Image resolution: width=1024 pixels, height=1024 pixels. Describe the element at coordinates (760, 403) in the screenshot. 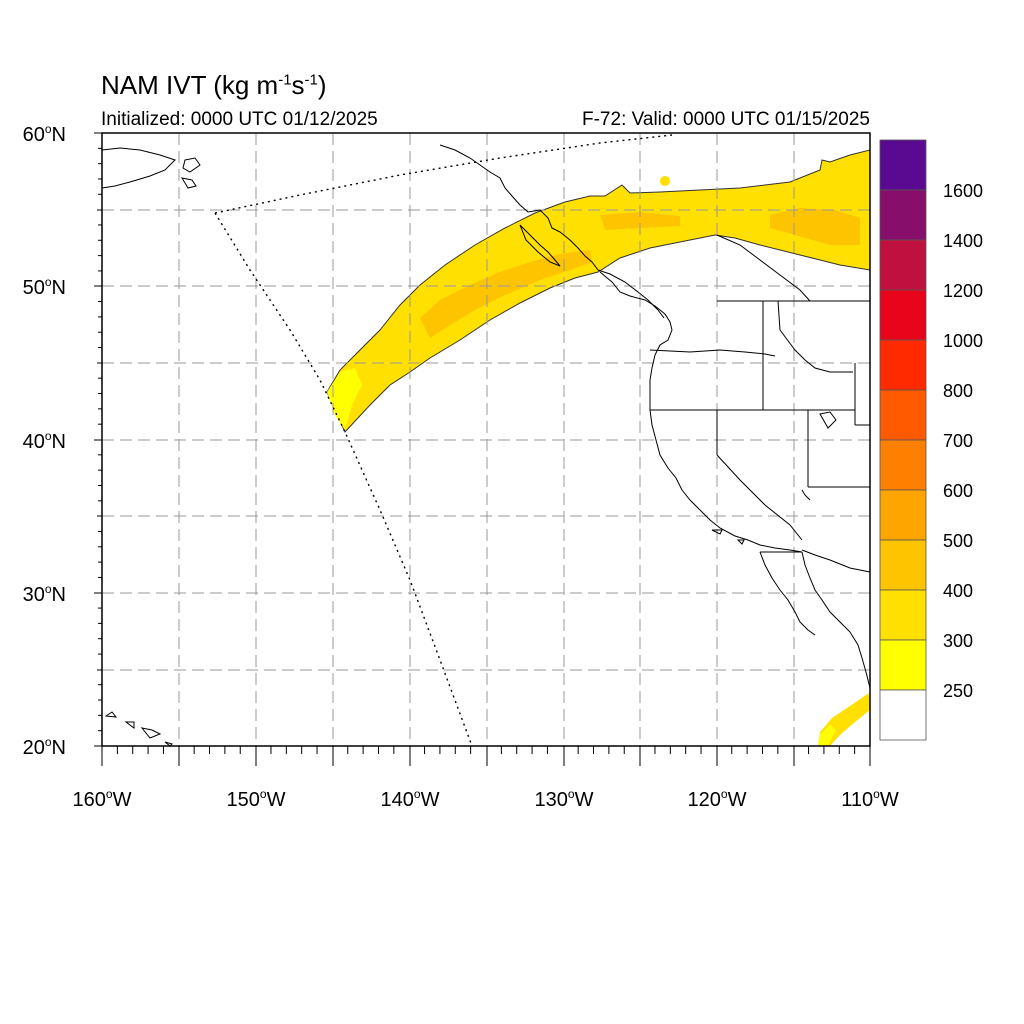

I see `political-borders` at that location.